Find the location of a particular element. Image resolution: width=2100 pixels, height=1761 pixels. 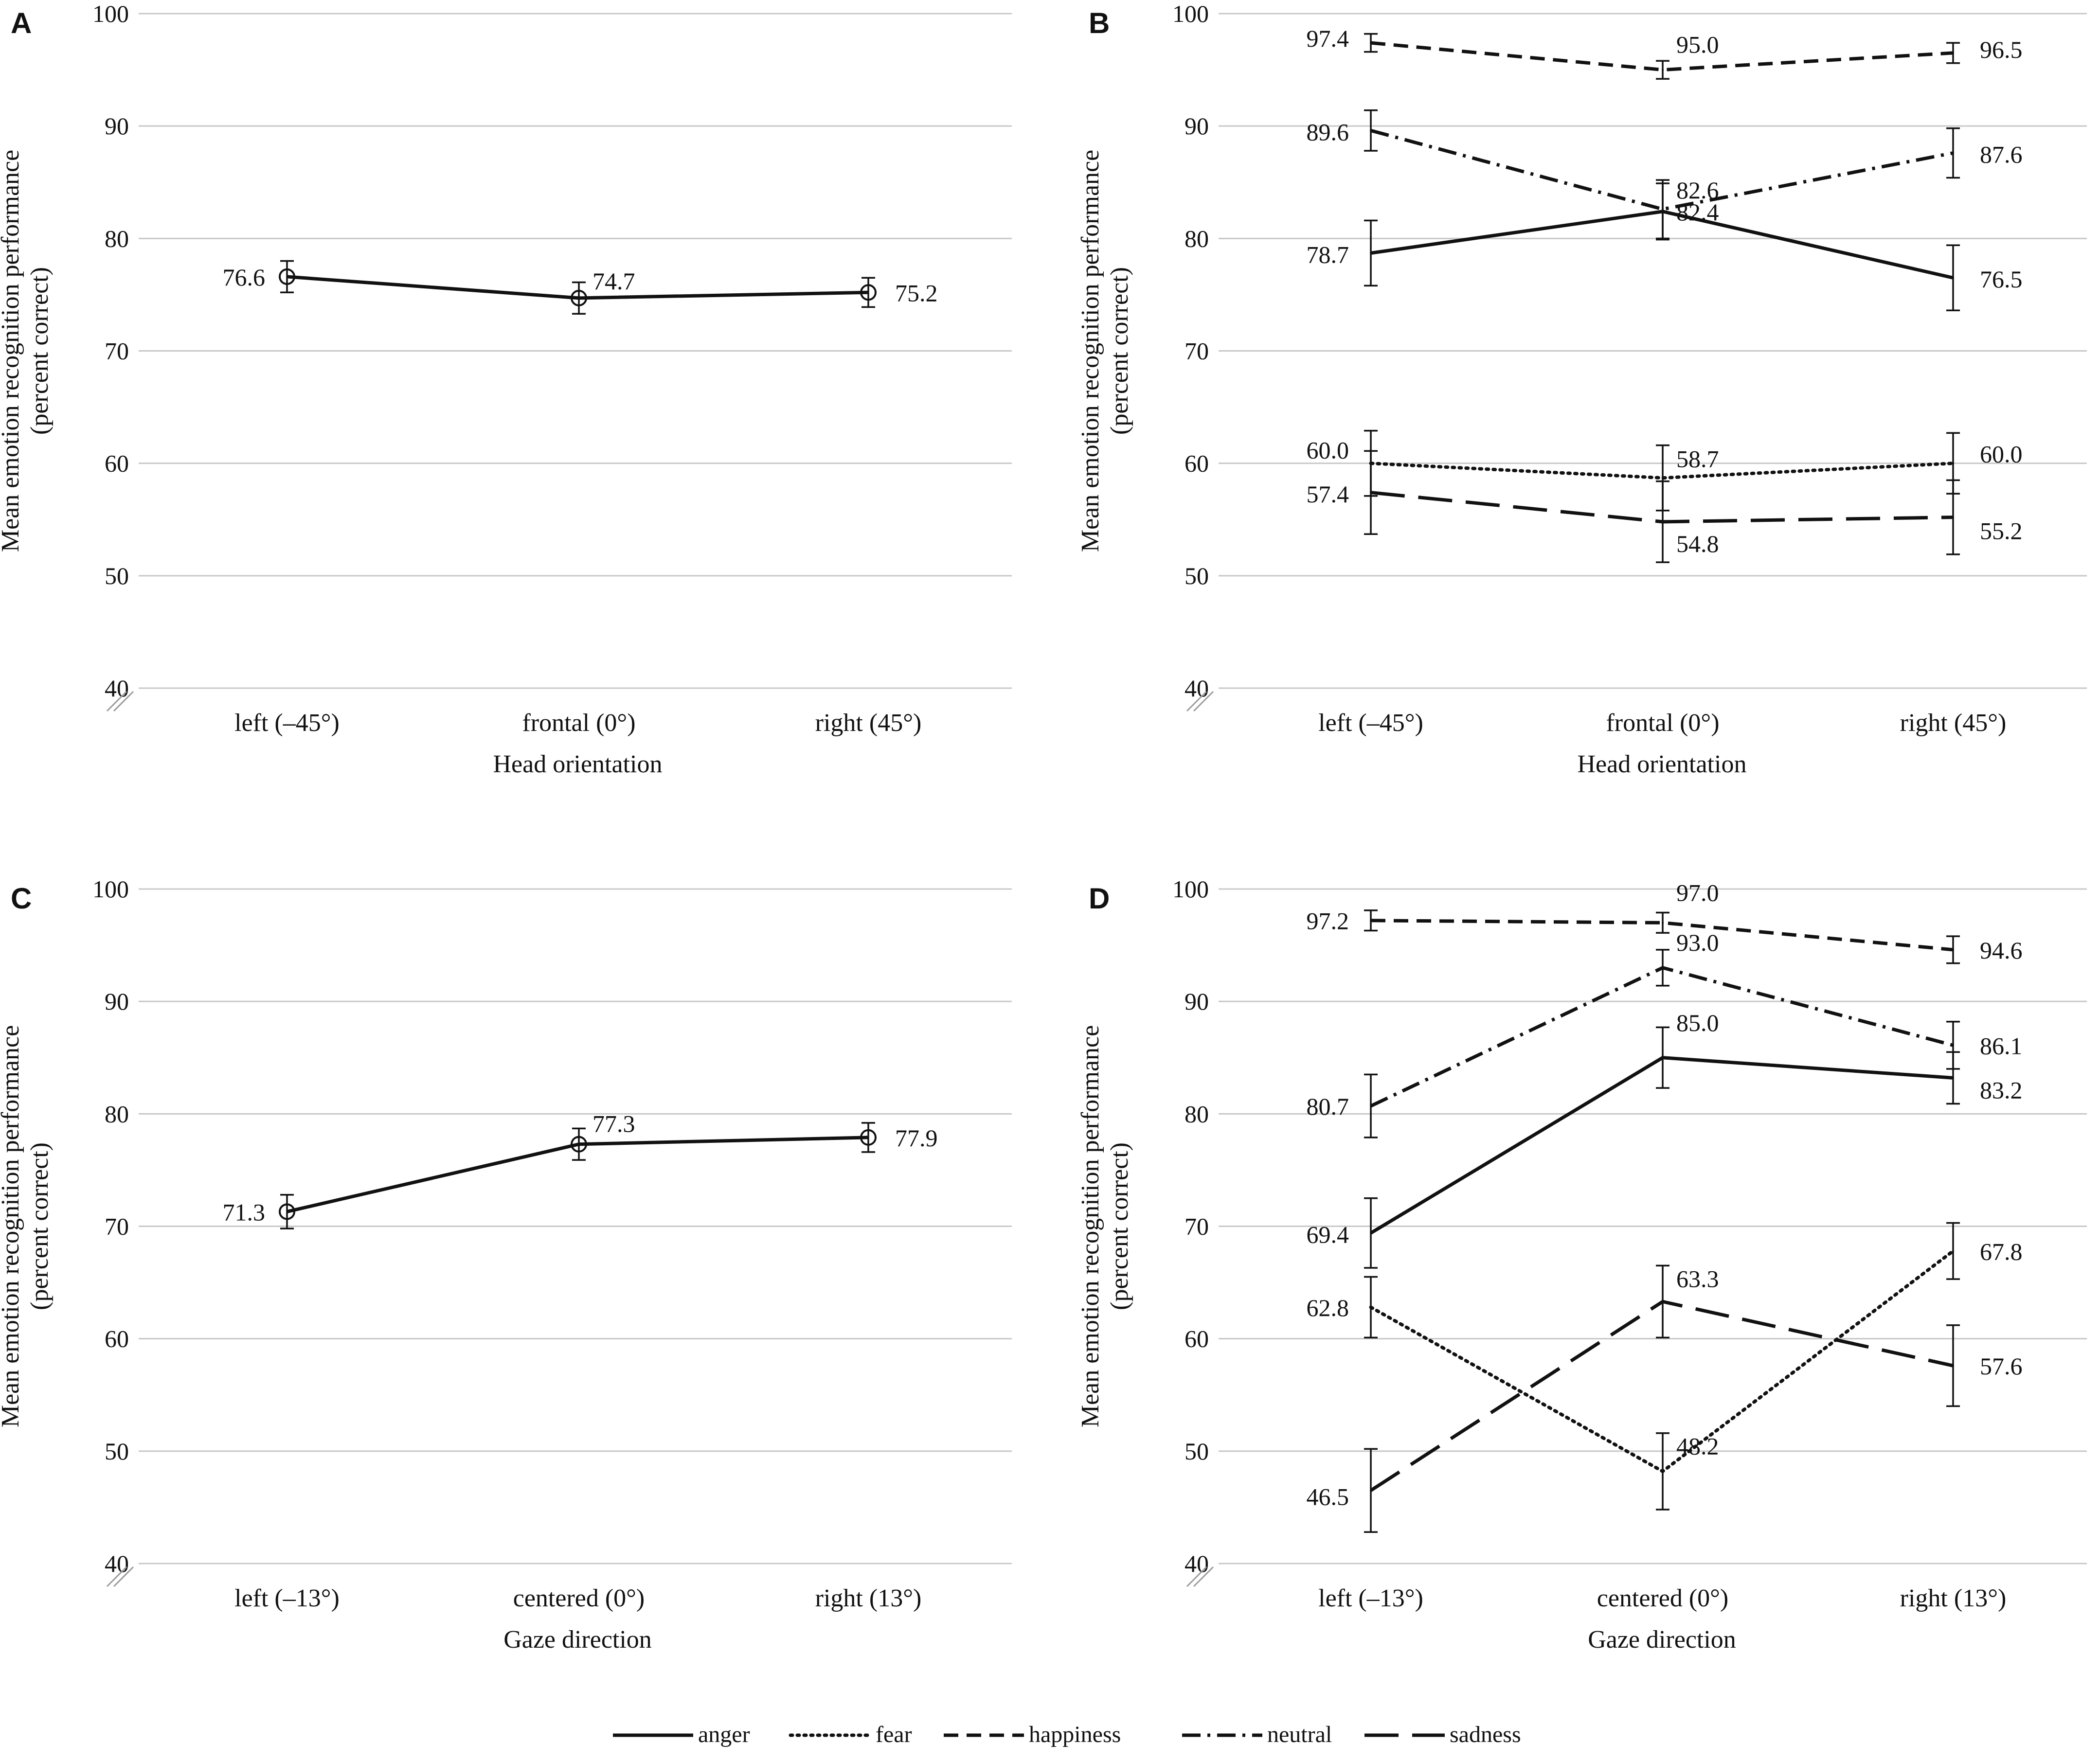

data-label: 75.2 is located at coordinates (916, 292).